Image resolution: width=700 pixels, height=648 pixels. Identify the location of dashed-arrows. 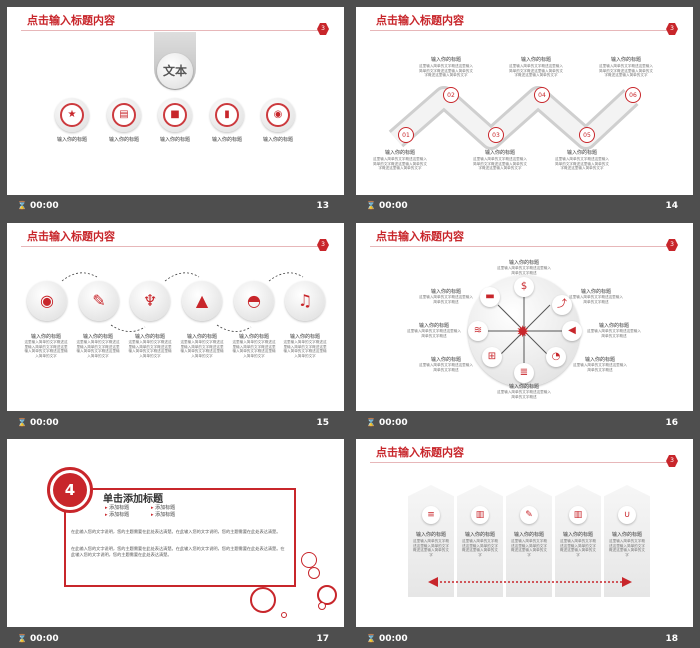
(182, 302).